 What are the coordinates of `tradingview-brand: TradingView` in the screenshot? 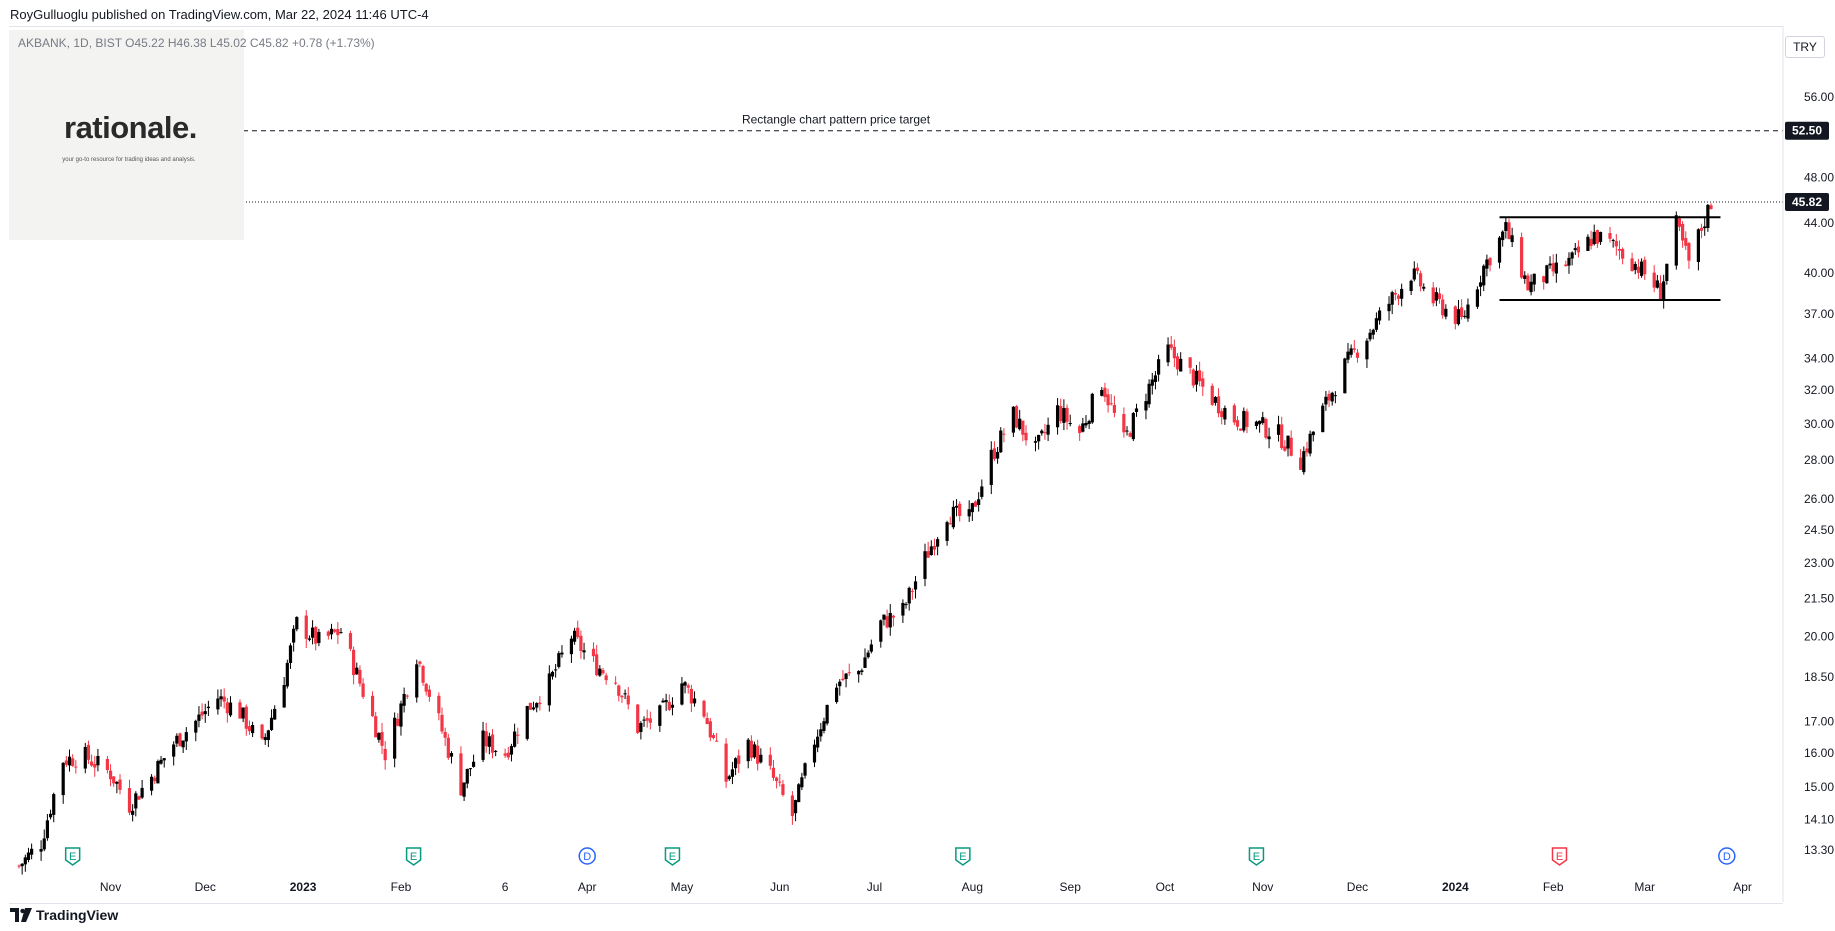 It's located at (64, 915).